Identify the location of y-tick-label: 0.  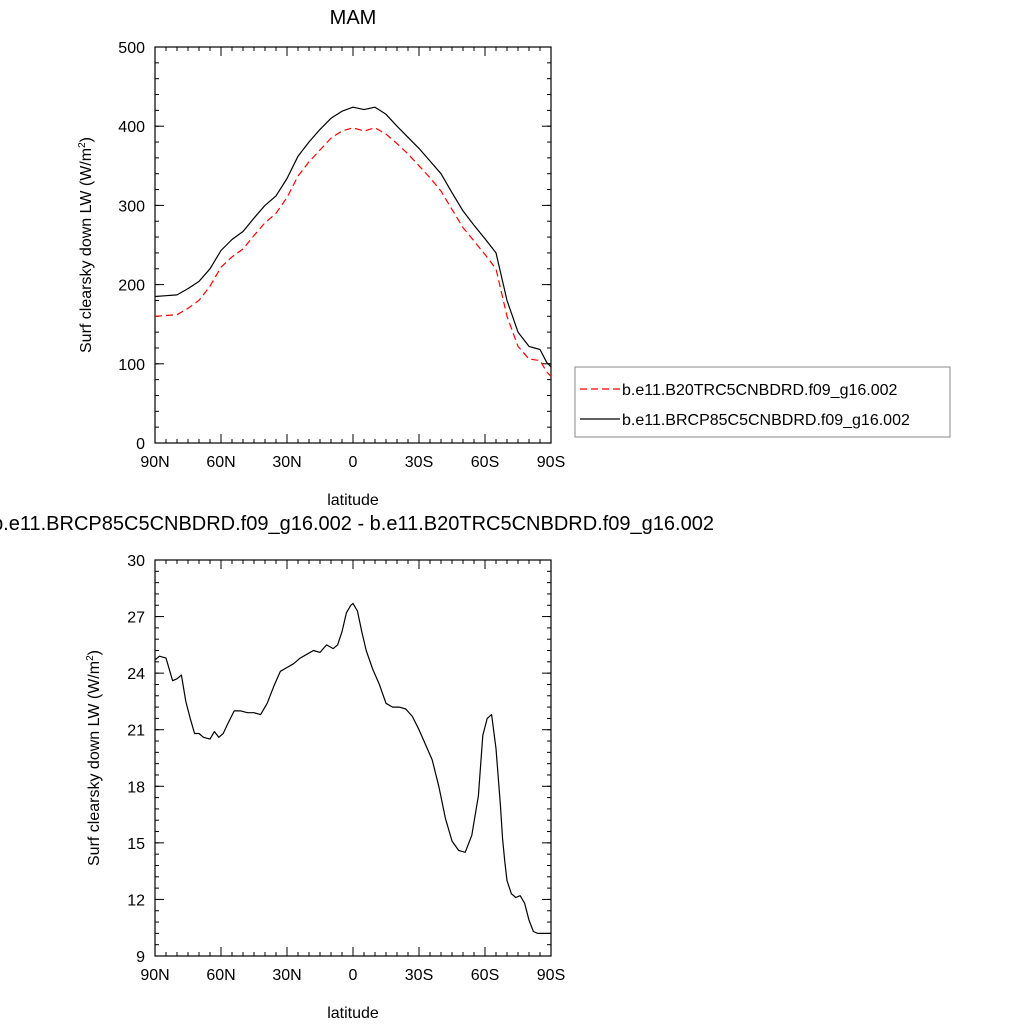
(140, 444).